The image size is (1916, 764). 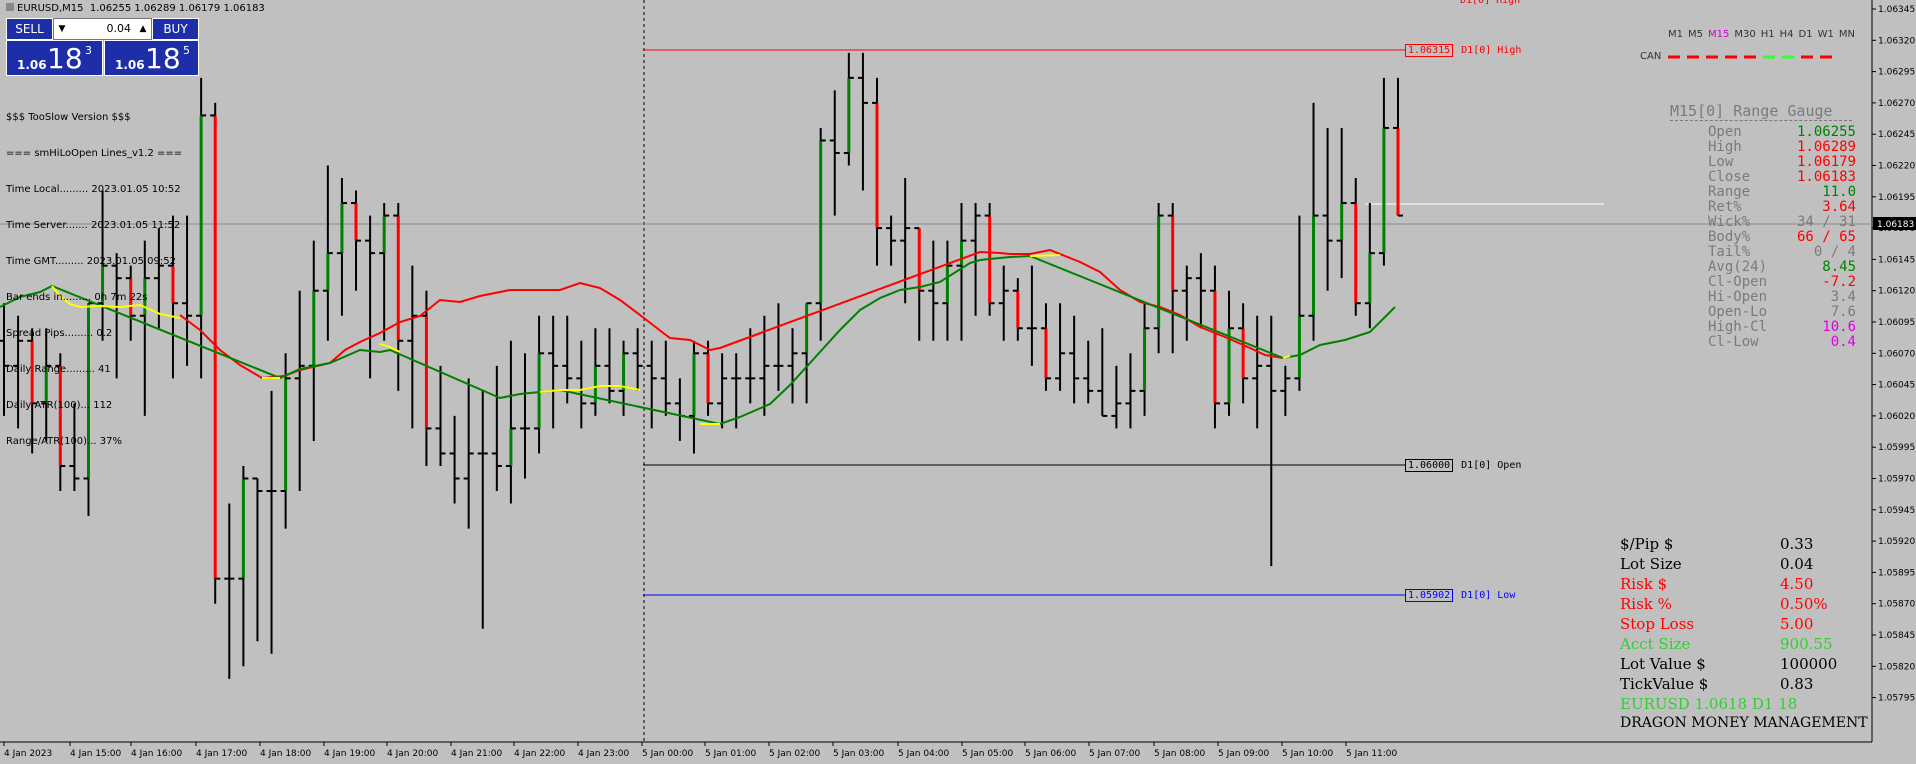 What do you see at coordinates (1675, 34) in the screenshot?
I see `tf-m1: M1` at bounding box center [1675, 34].